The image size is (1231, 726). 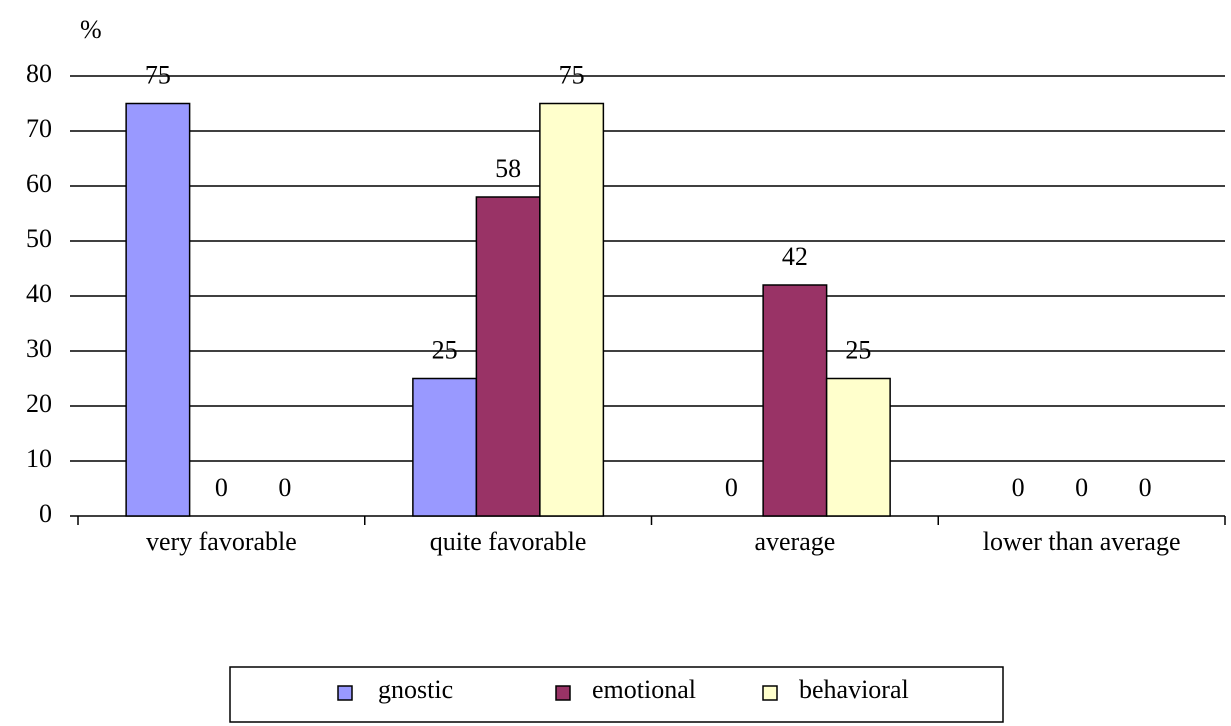 I want to click on y-tick-label: 50, so click(x=39, y=238).